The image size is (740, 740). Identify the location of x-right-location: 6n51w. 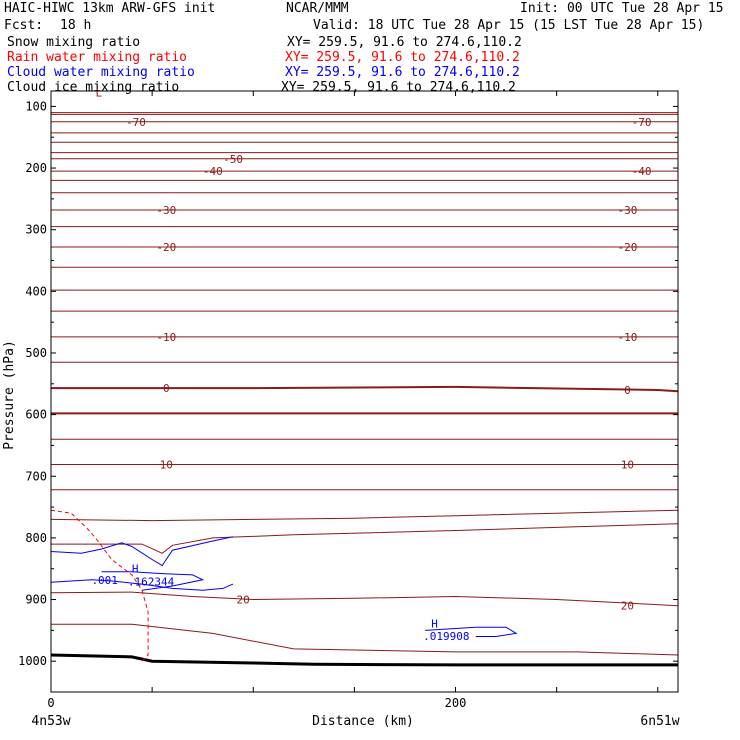
(659, 721).